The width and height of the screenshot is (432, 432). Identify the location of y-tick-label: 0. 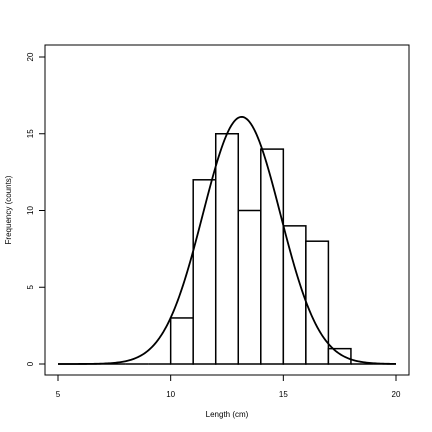
(30, 363).